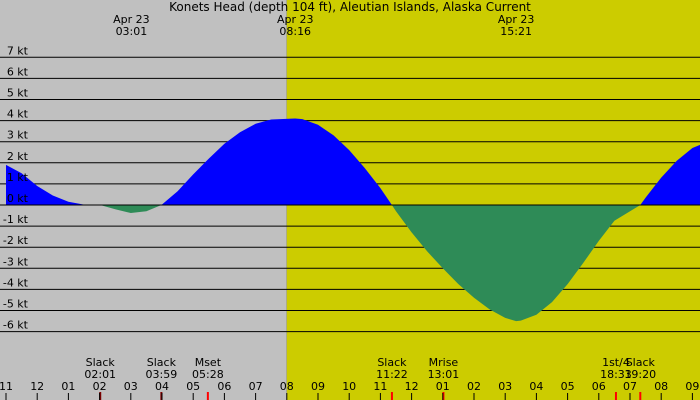 Image resolution: width=700 pixels, height=400 pixels. Describe the element at coordinates (295, 31) in the screenshot. I see `top-time-label: 08:16` at that location.